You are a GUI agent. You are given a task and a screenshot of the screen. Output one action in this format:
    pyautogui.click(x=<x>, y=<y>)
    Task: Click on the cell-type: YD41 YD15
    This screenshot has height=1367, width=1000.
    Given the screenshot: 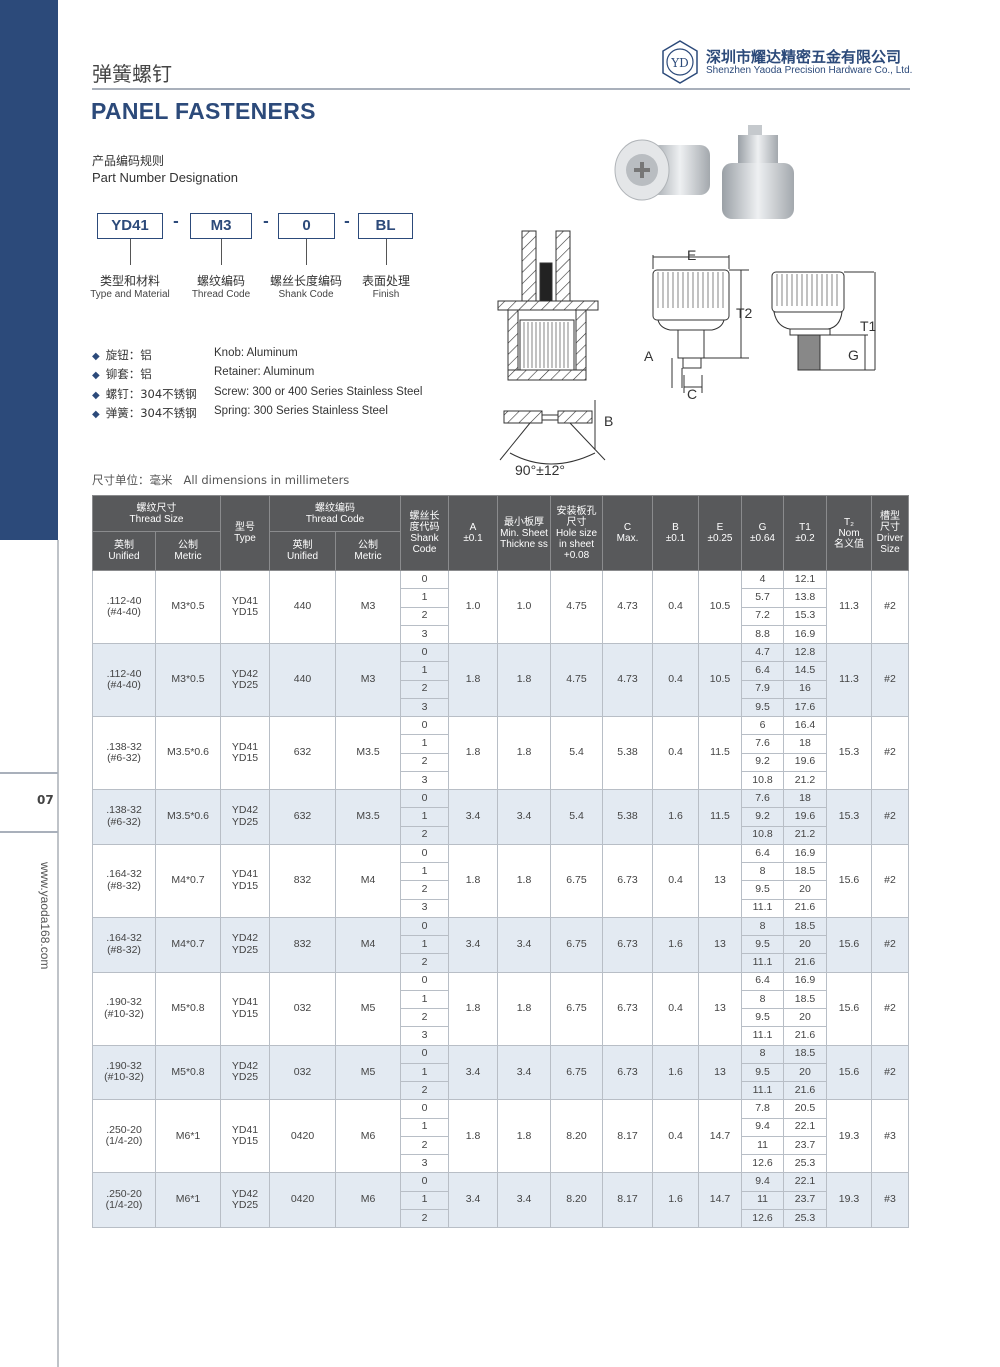 What is the action you would take?
    pyautogui.click(x=245, y=753)
    